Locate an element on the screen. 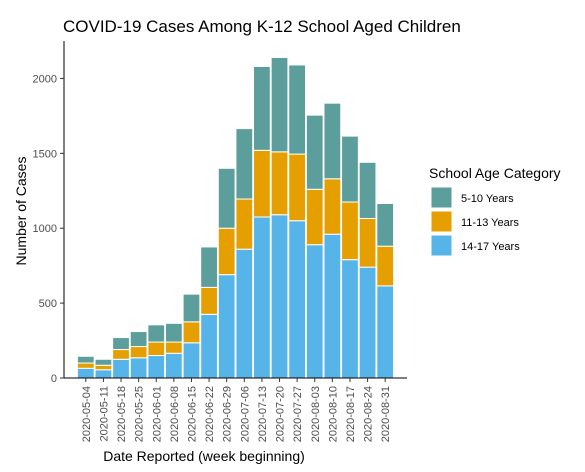 The width and height of the screenshot is (585, 472). x-tick-label: 2020-07-20 is located at coordinates (281, 414).